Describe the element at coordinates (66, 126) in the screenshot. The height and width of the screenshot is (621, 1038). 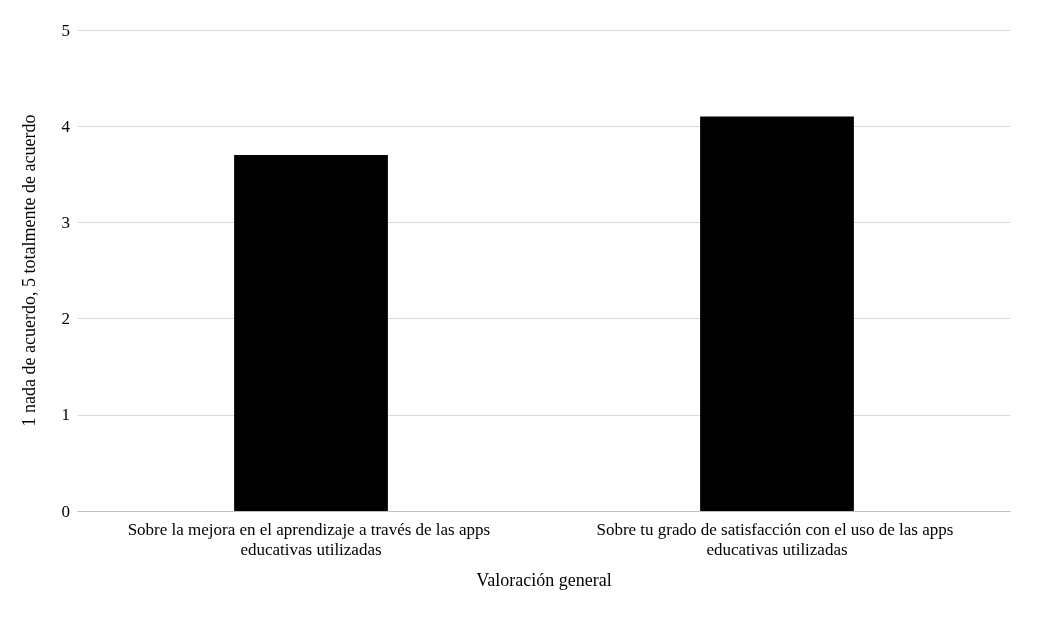
I see `y-tick-label: 4` at that location.